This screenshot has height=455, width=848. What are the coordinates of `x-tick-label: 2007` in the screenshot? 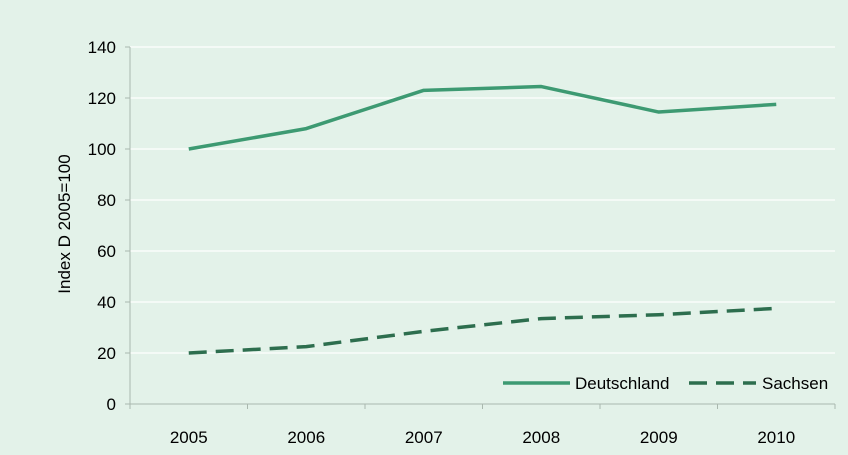 It's located at (424, 437).